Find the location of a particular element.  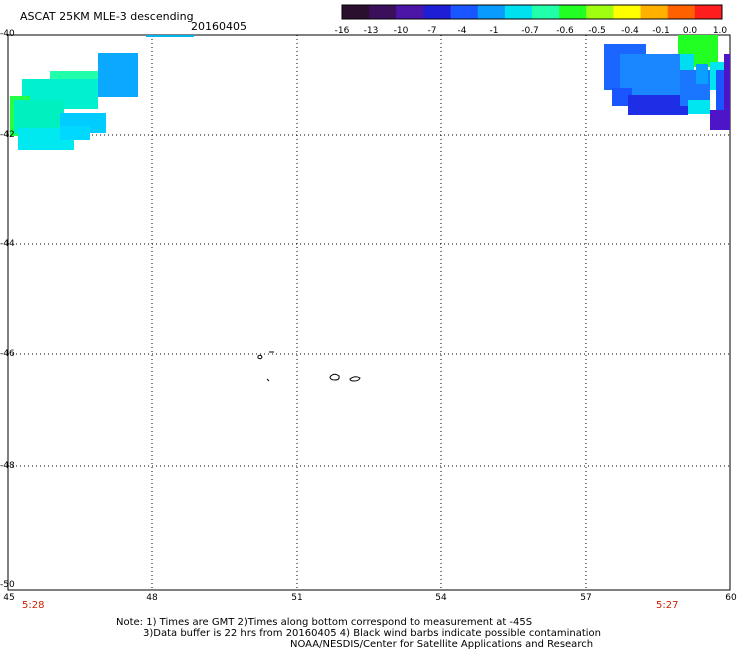

lat-label: -50 is located at coordinates (7, 585).